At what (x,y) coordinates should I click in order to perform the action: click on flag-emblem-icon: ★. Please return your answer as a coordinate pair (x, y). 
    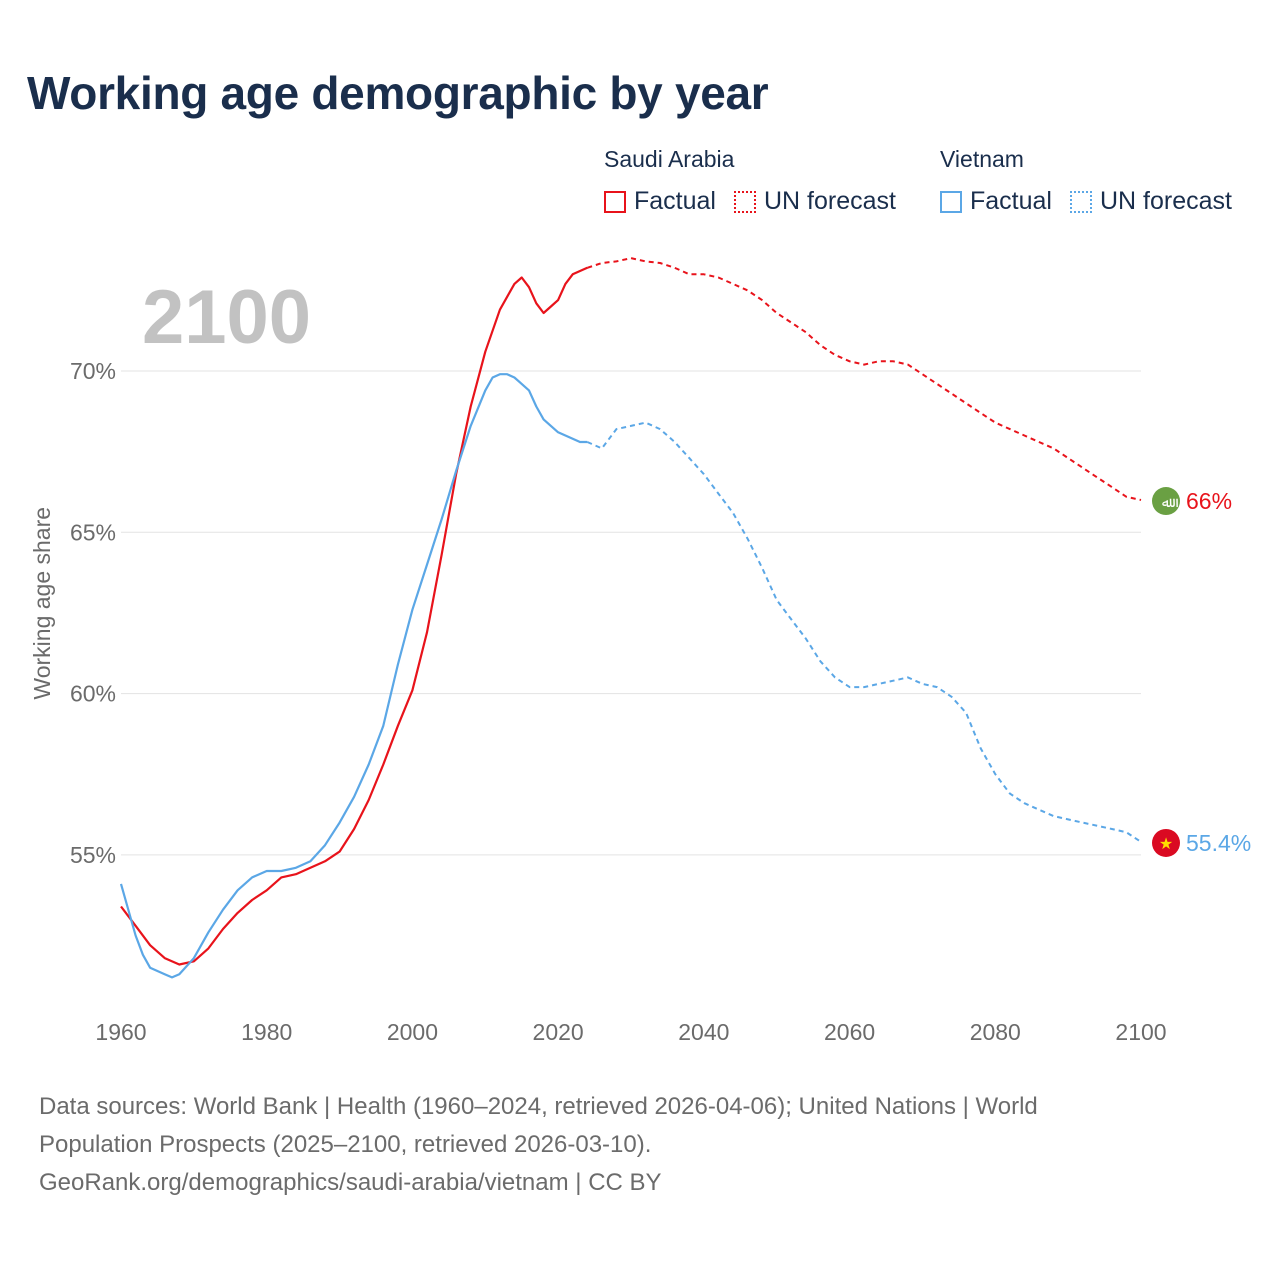
    Looking at the image, I should click on (1166, 843).